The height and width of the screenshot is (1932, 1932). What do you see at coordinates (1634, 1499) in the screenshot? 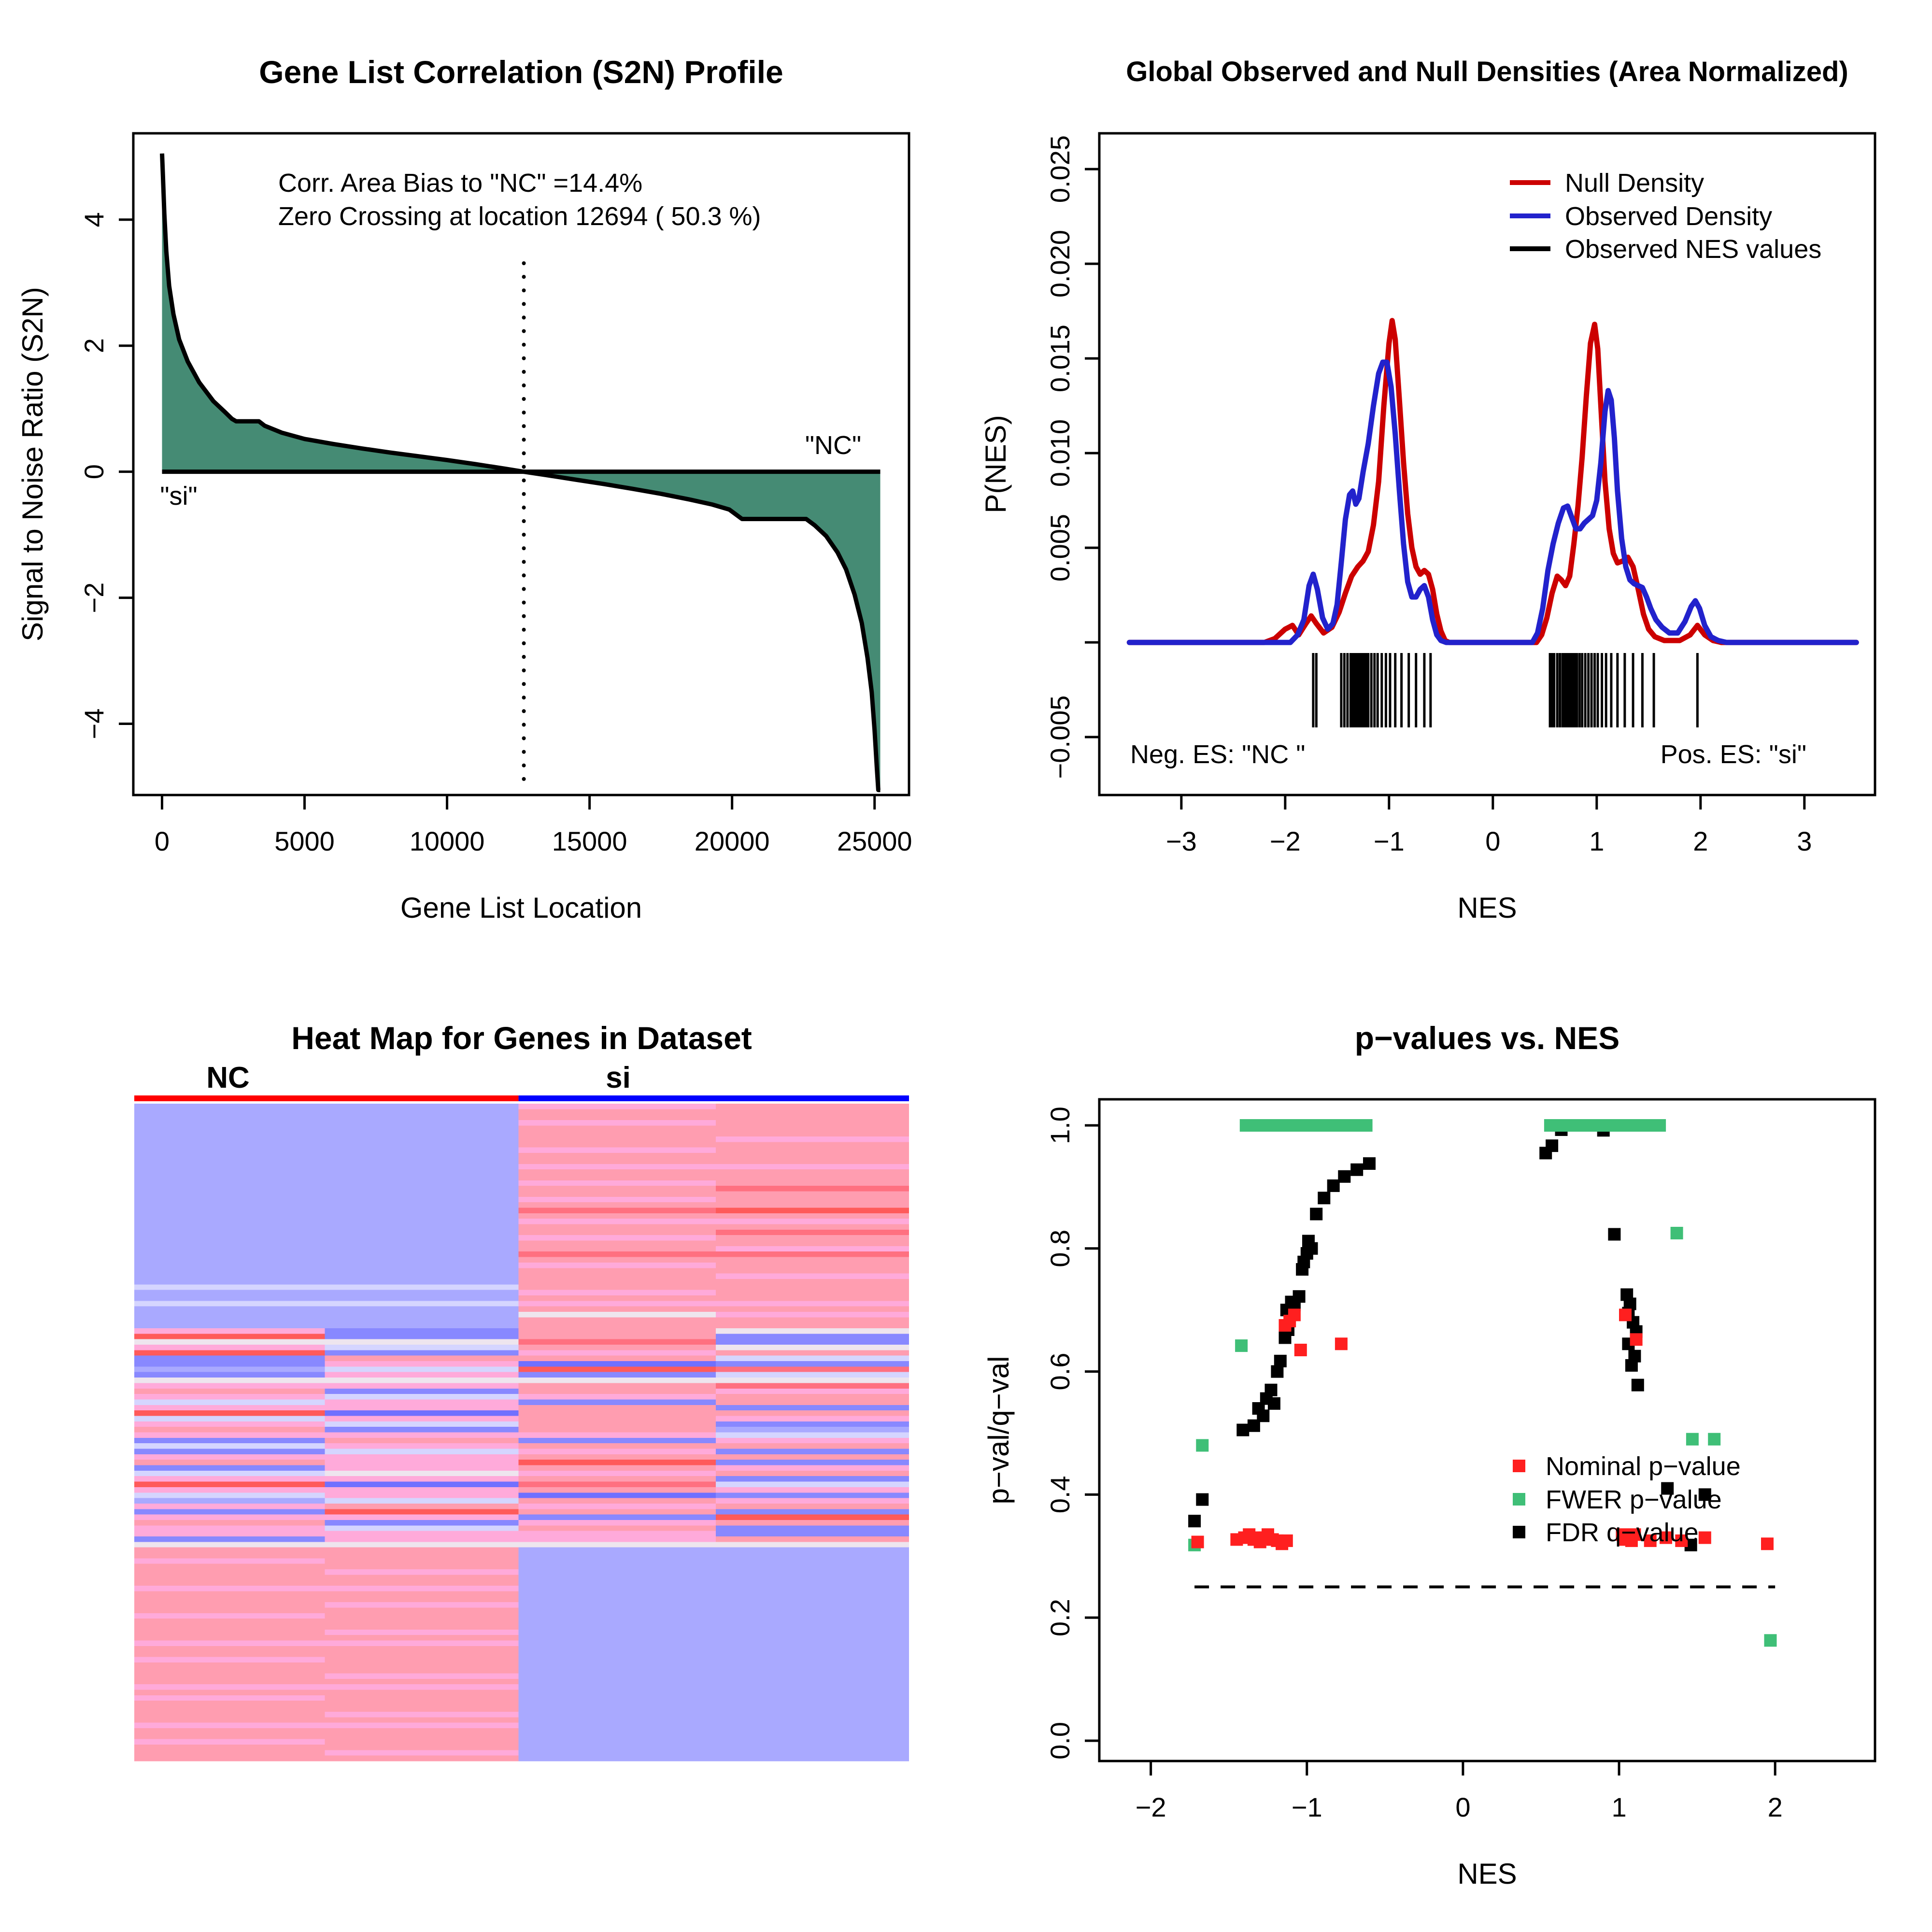
I see `legend-fwer-pvalue-label: FWER p−value` at bounding box center [1634, 1499].